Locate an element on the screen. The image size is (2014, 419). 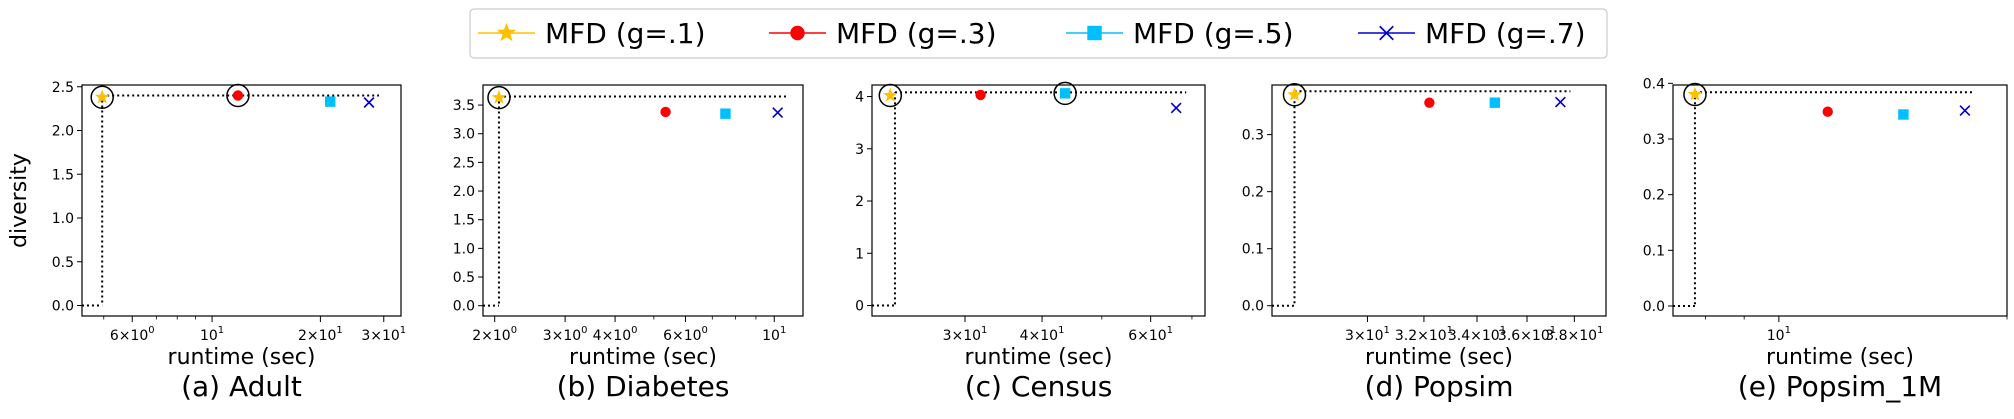
legend-label: MFD (g=.3) is located at coordinates (916, 33).